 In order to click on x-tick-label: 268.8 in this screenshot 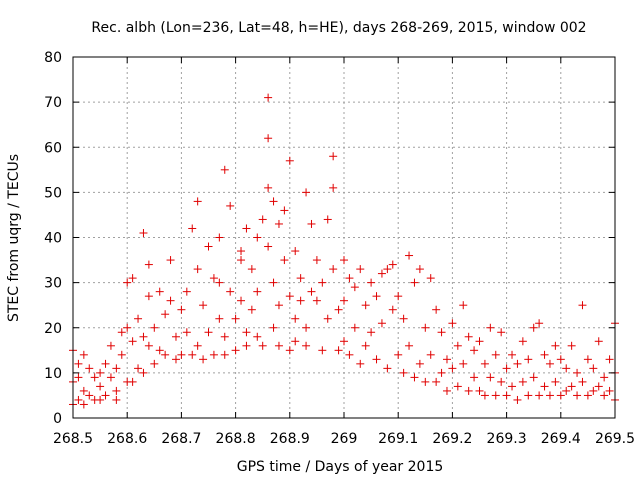, I will do `click(236, 439)`.